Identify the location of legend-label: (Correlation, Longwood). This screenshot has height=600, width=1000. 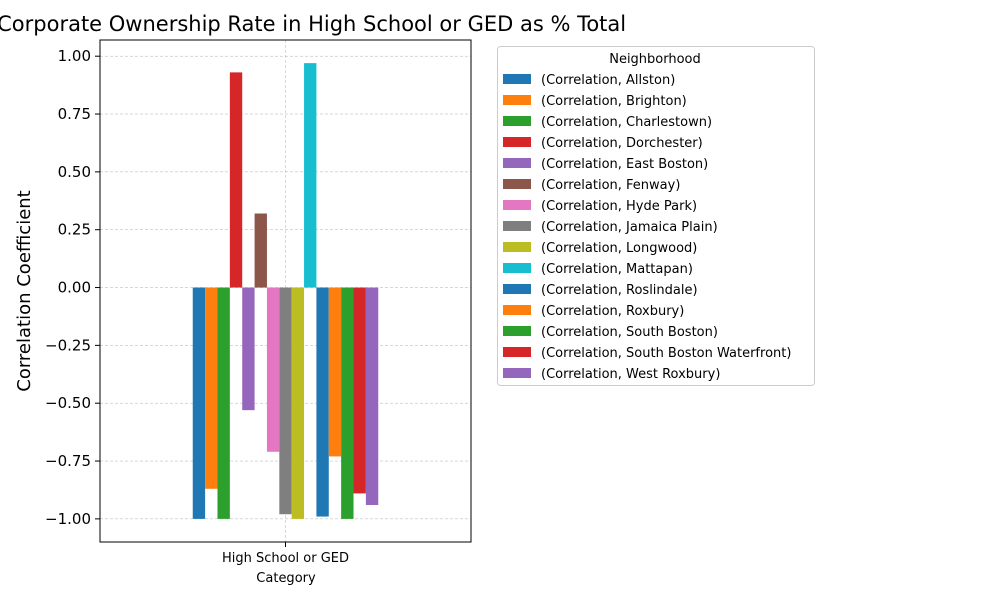
(619, 248).